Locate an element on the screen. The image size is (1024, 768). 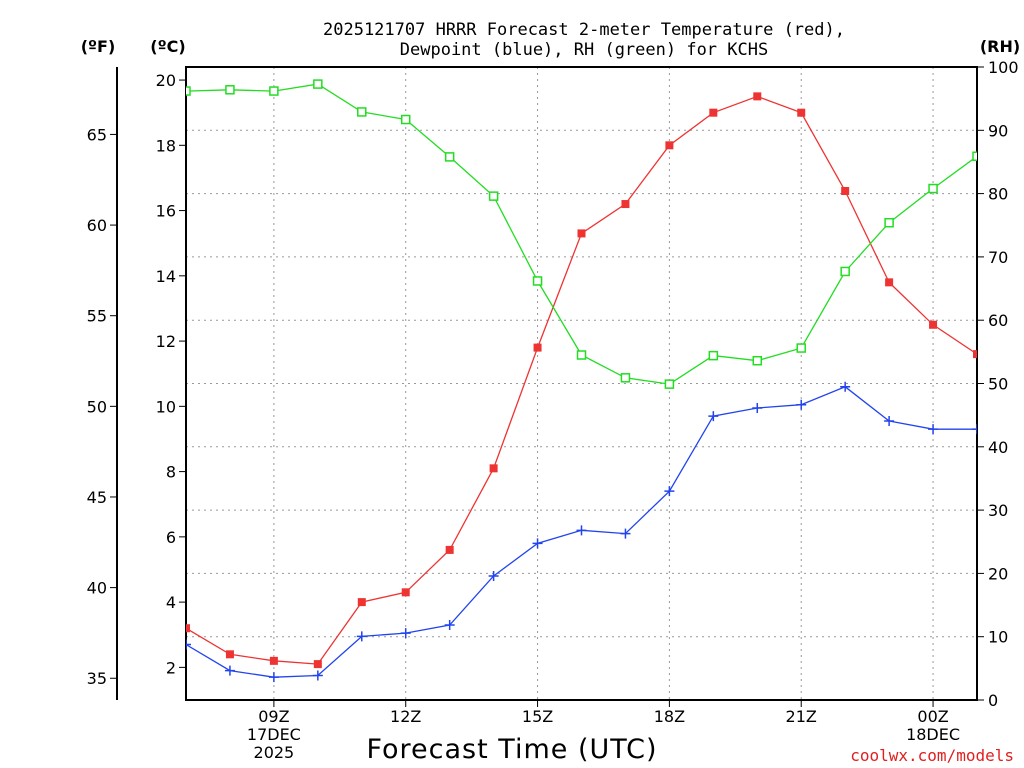
celsius-tick-label: 10 is located at coordinates (166, 406).